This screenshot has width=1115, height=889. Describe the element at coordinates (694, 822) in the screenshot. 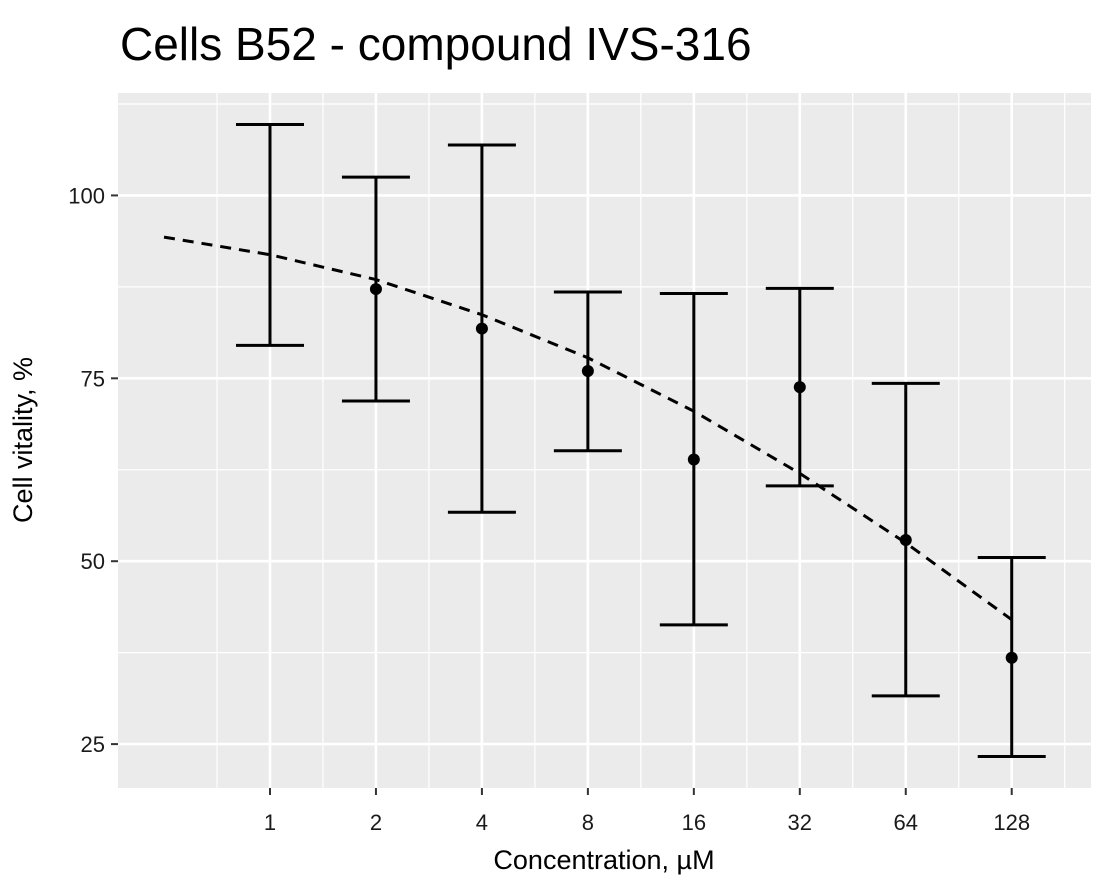

I see `x-tick-label: 16` at that location.